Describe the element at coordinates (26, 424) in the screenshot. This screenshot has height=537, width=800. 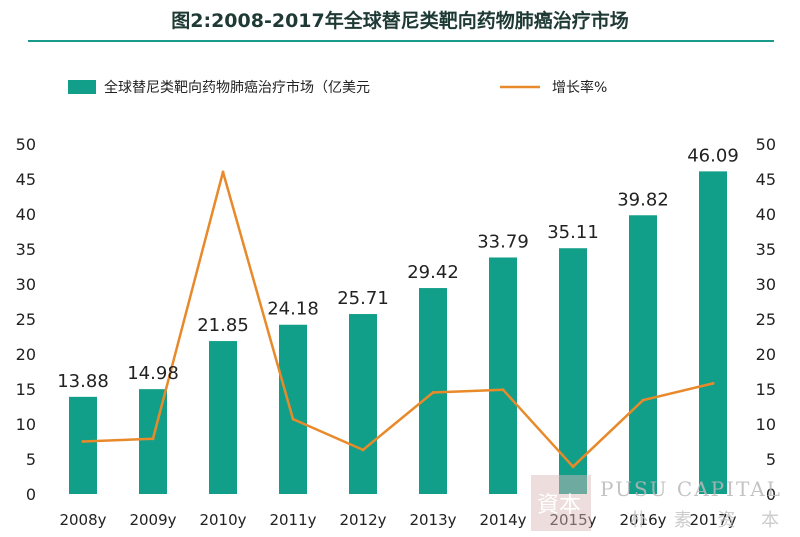
I see `y-left-tick-10: 10` at that location.